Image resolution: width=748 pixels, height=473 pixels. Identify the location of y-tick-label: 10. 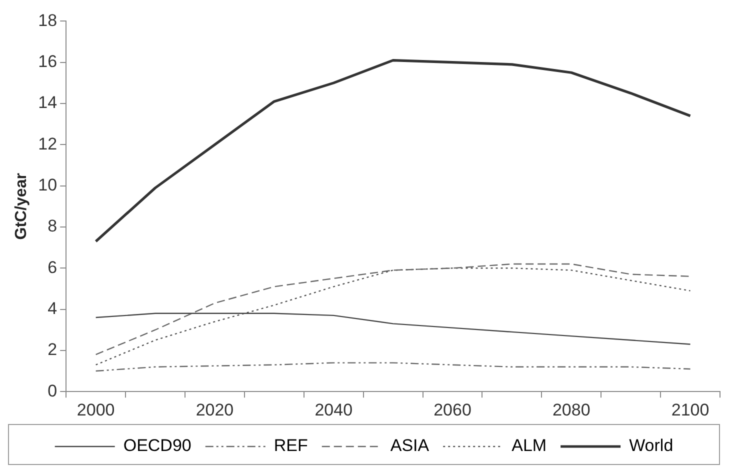
(48, 185).